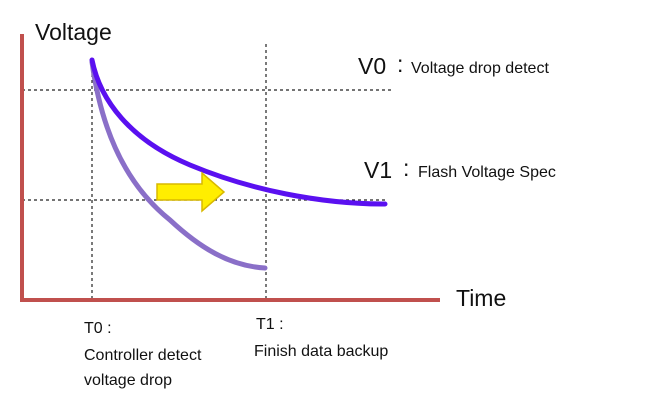 The image size is (671, 418). I want to click on time-label: Finish data backup, so click(321, 351).